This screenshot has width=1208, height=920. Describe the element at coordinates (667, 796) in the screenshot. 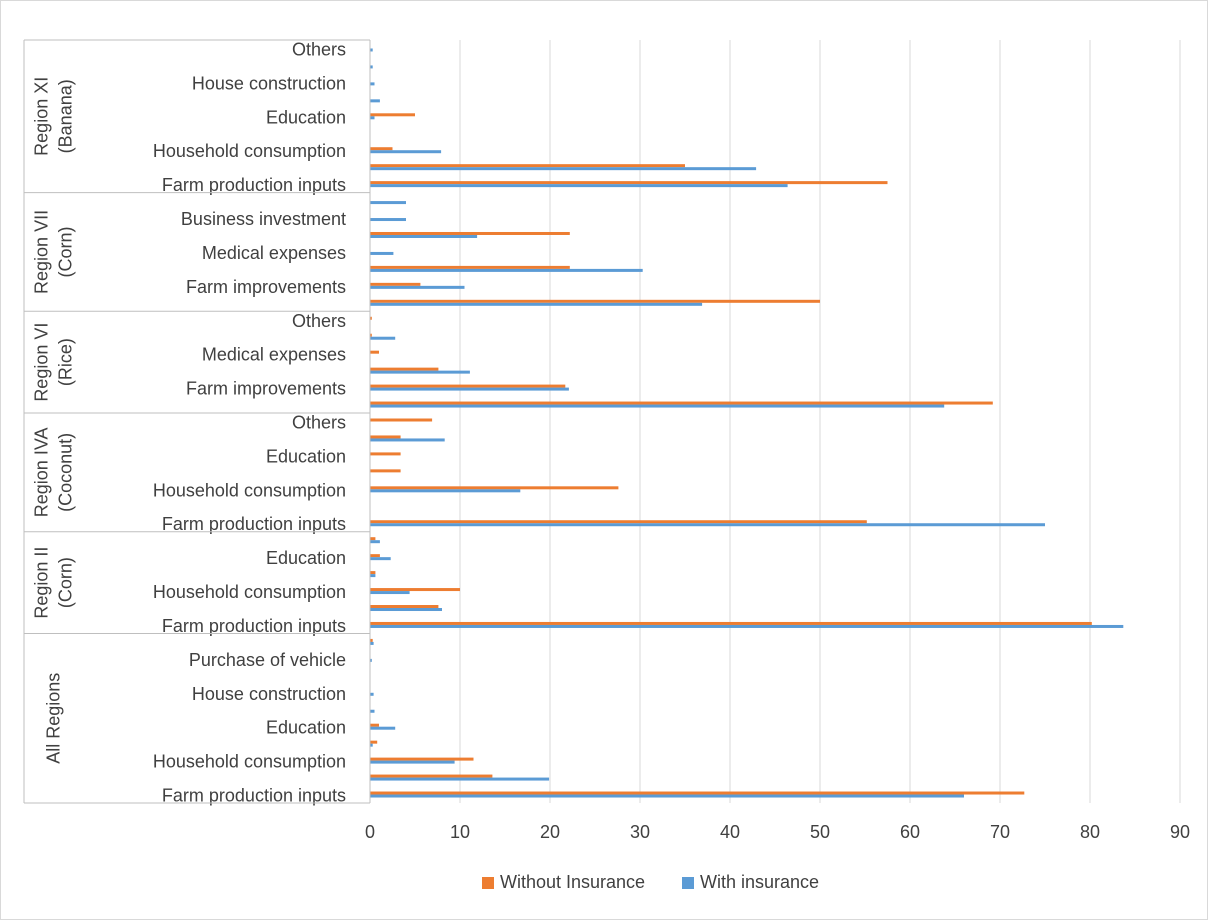

I see `bar-g5-r9-s1` at that location.